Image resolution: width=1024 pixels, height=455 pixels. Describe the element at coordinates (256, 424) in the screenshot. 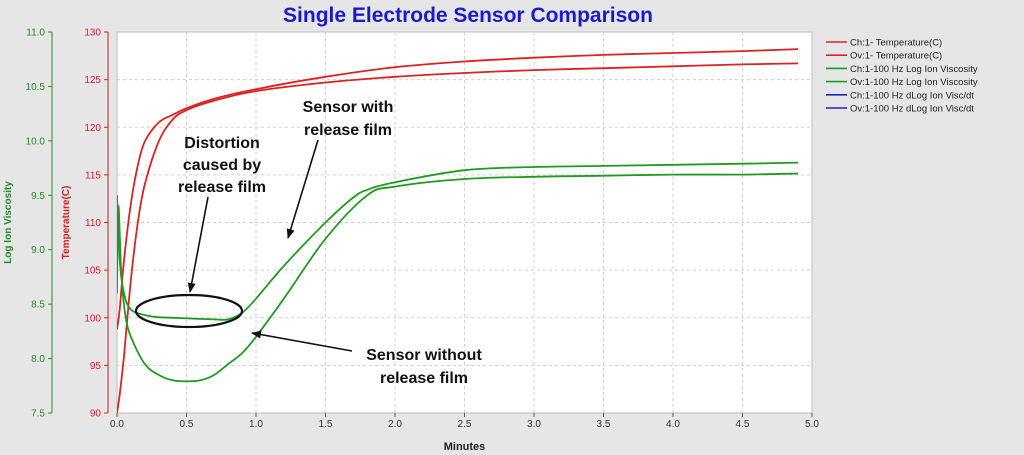

I see `x-tick-label: 1.0` at that location.